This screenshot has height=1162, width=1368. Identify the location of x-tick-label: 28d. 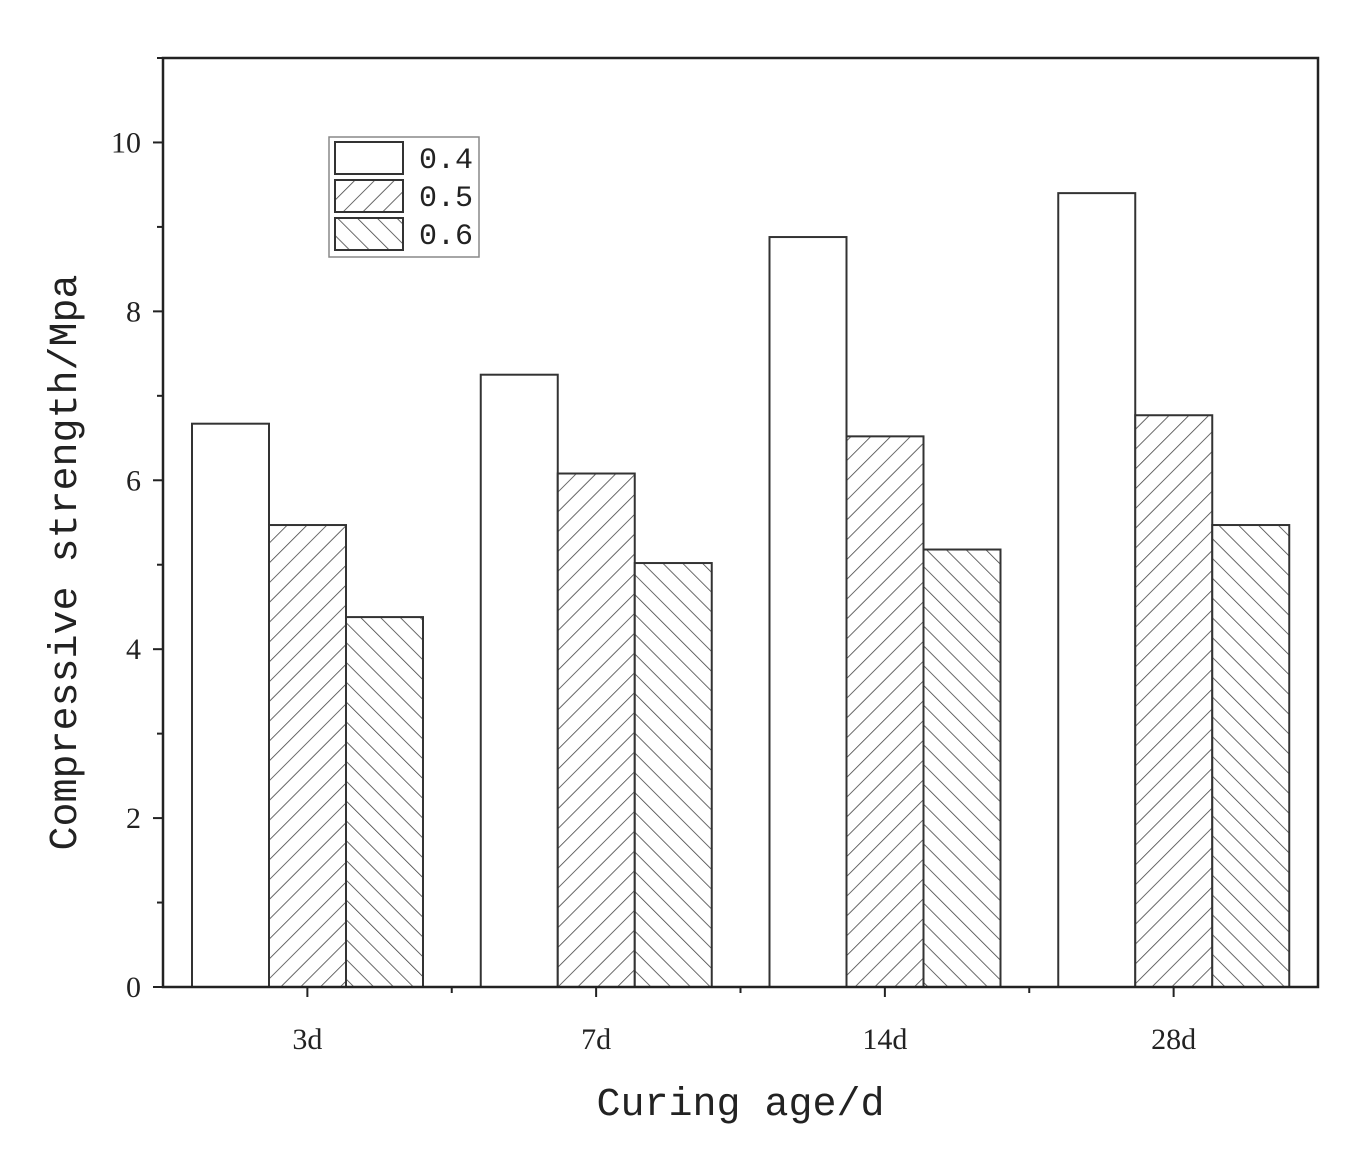
(1173, 1039).